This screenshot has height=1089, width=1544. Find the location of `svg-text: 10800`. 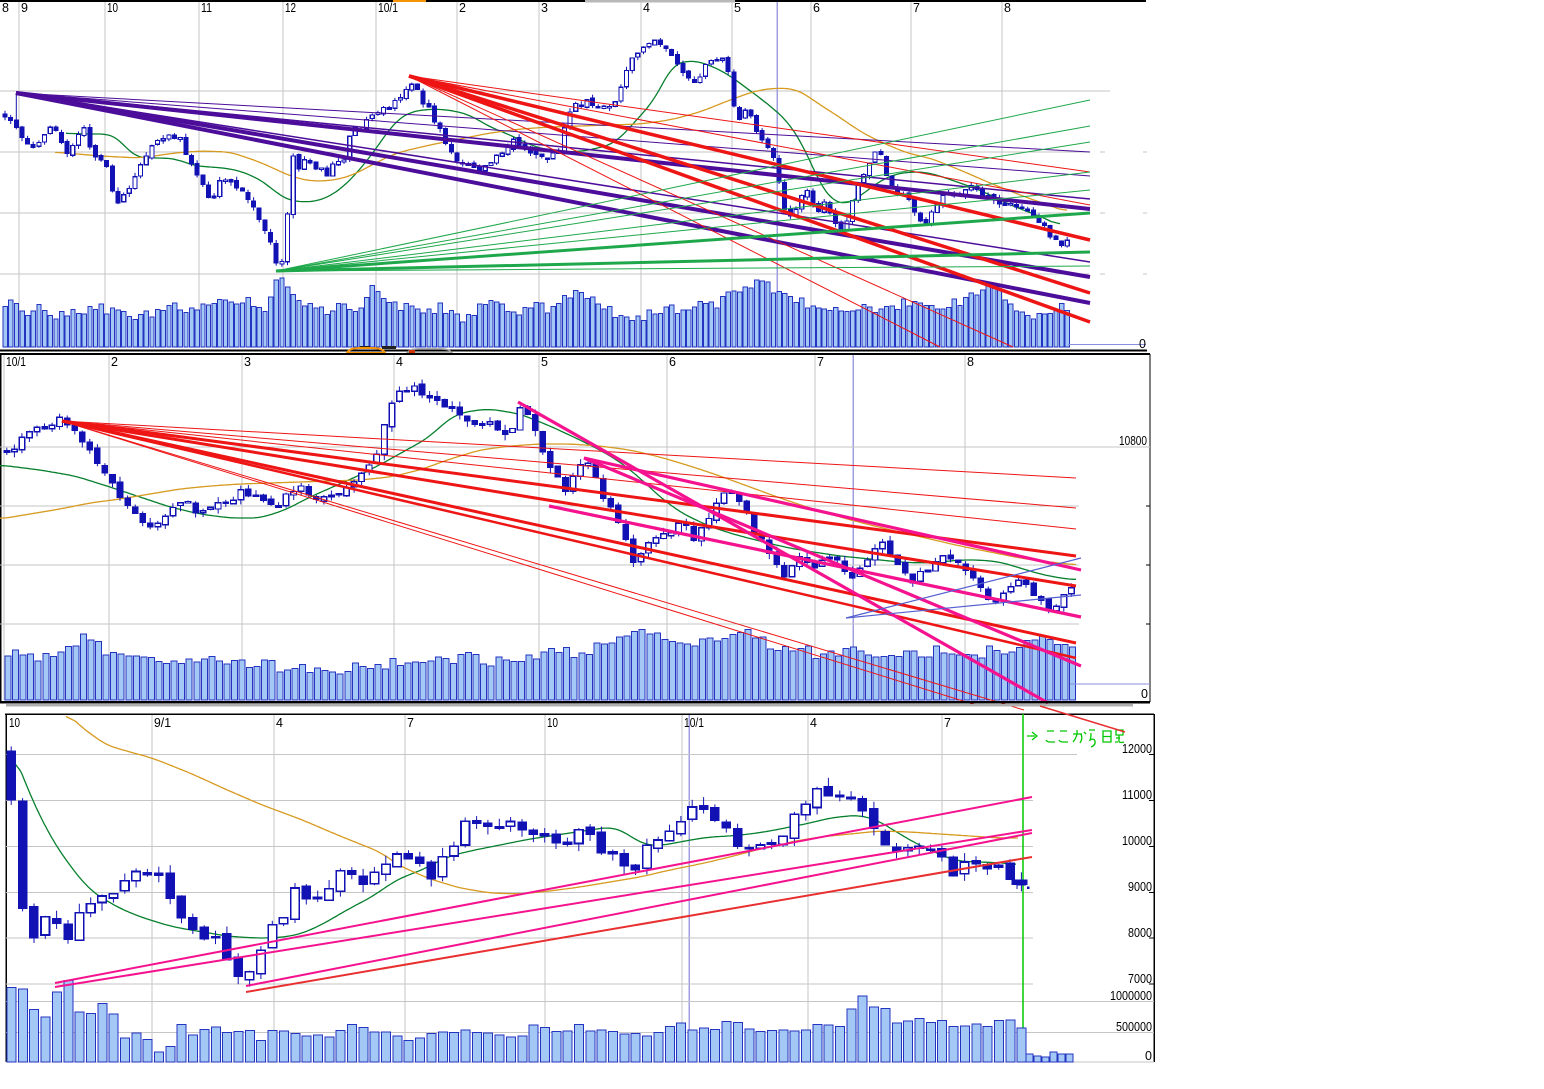

svg-text: 10800 is located at coordinates (1133, 441).